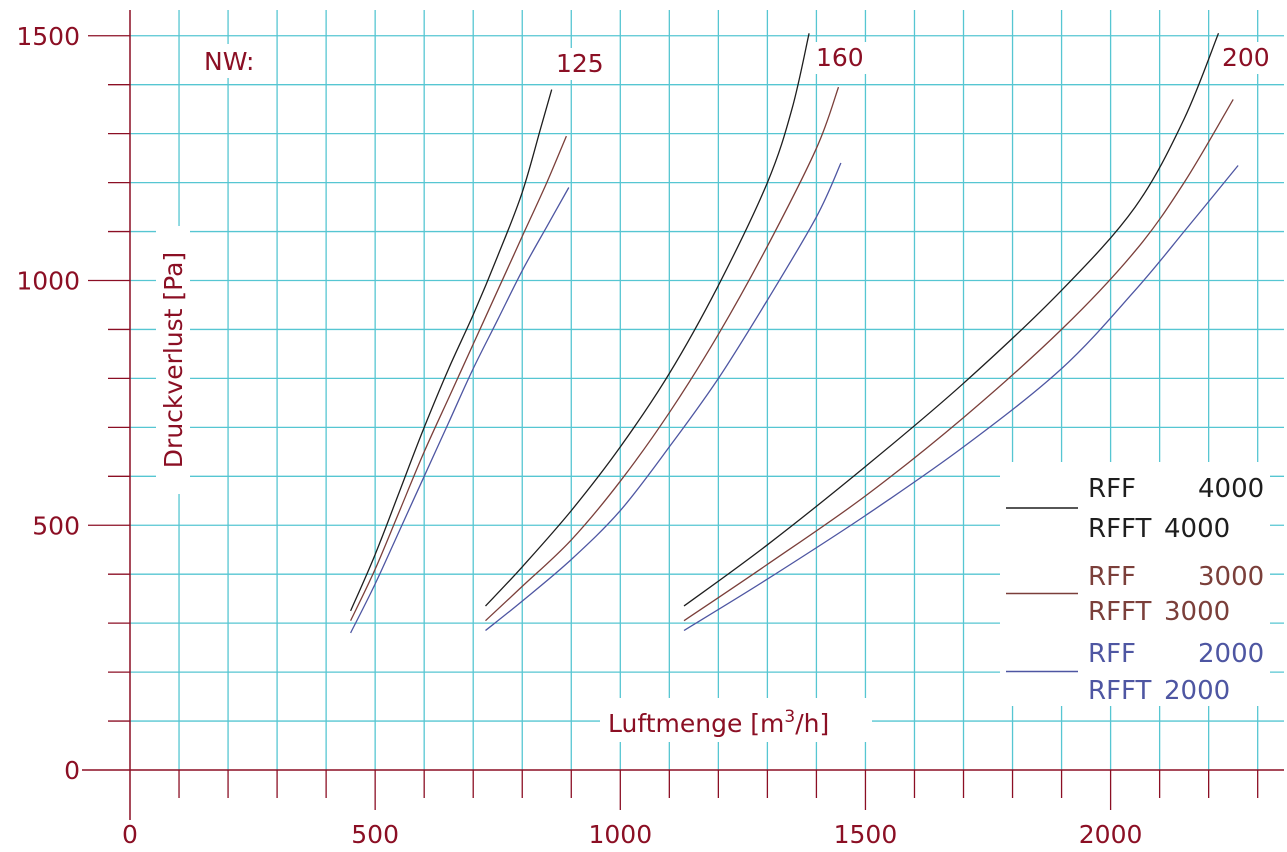 This screenshot has height=852, width=1287. I want to click on x-tick-label: 2000, so click(1111, 834).